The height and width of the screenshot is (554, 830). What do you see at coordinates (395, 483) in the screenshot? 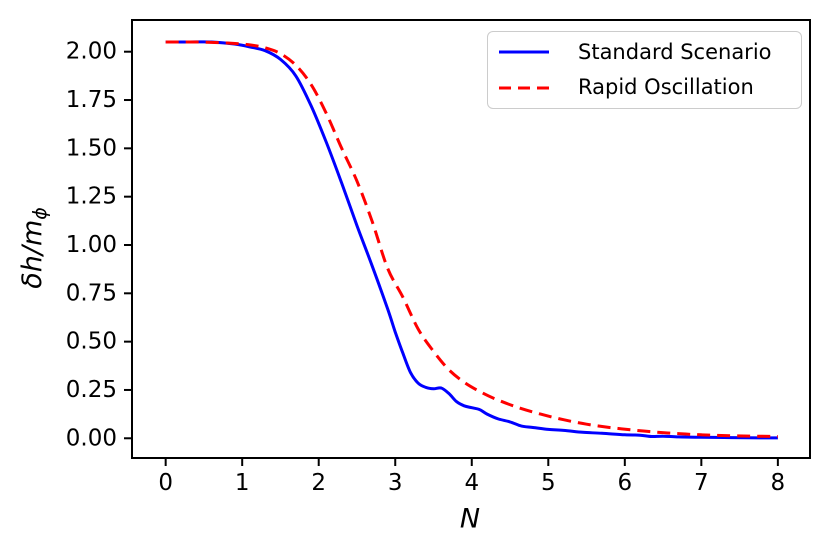
I see `x-tick-label: 3` at bounding box center [395, 483].